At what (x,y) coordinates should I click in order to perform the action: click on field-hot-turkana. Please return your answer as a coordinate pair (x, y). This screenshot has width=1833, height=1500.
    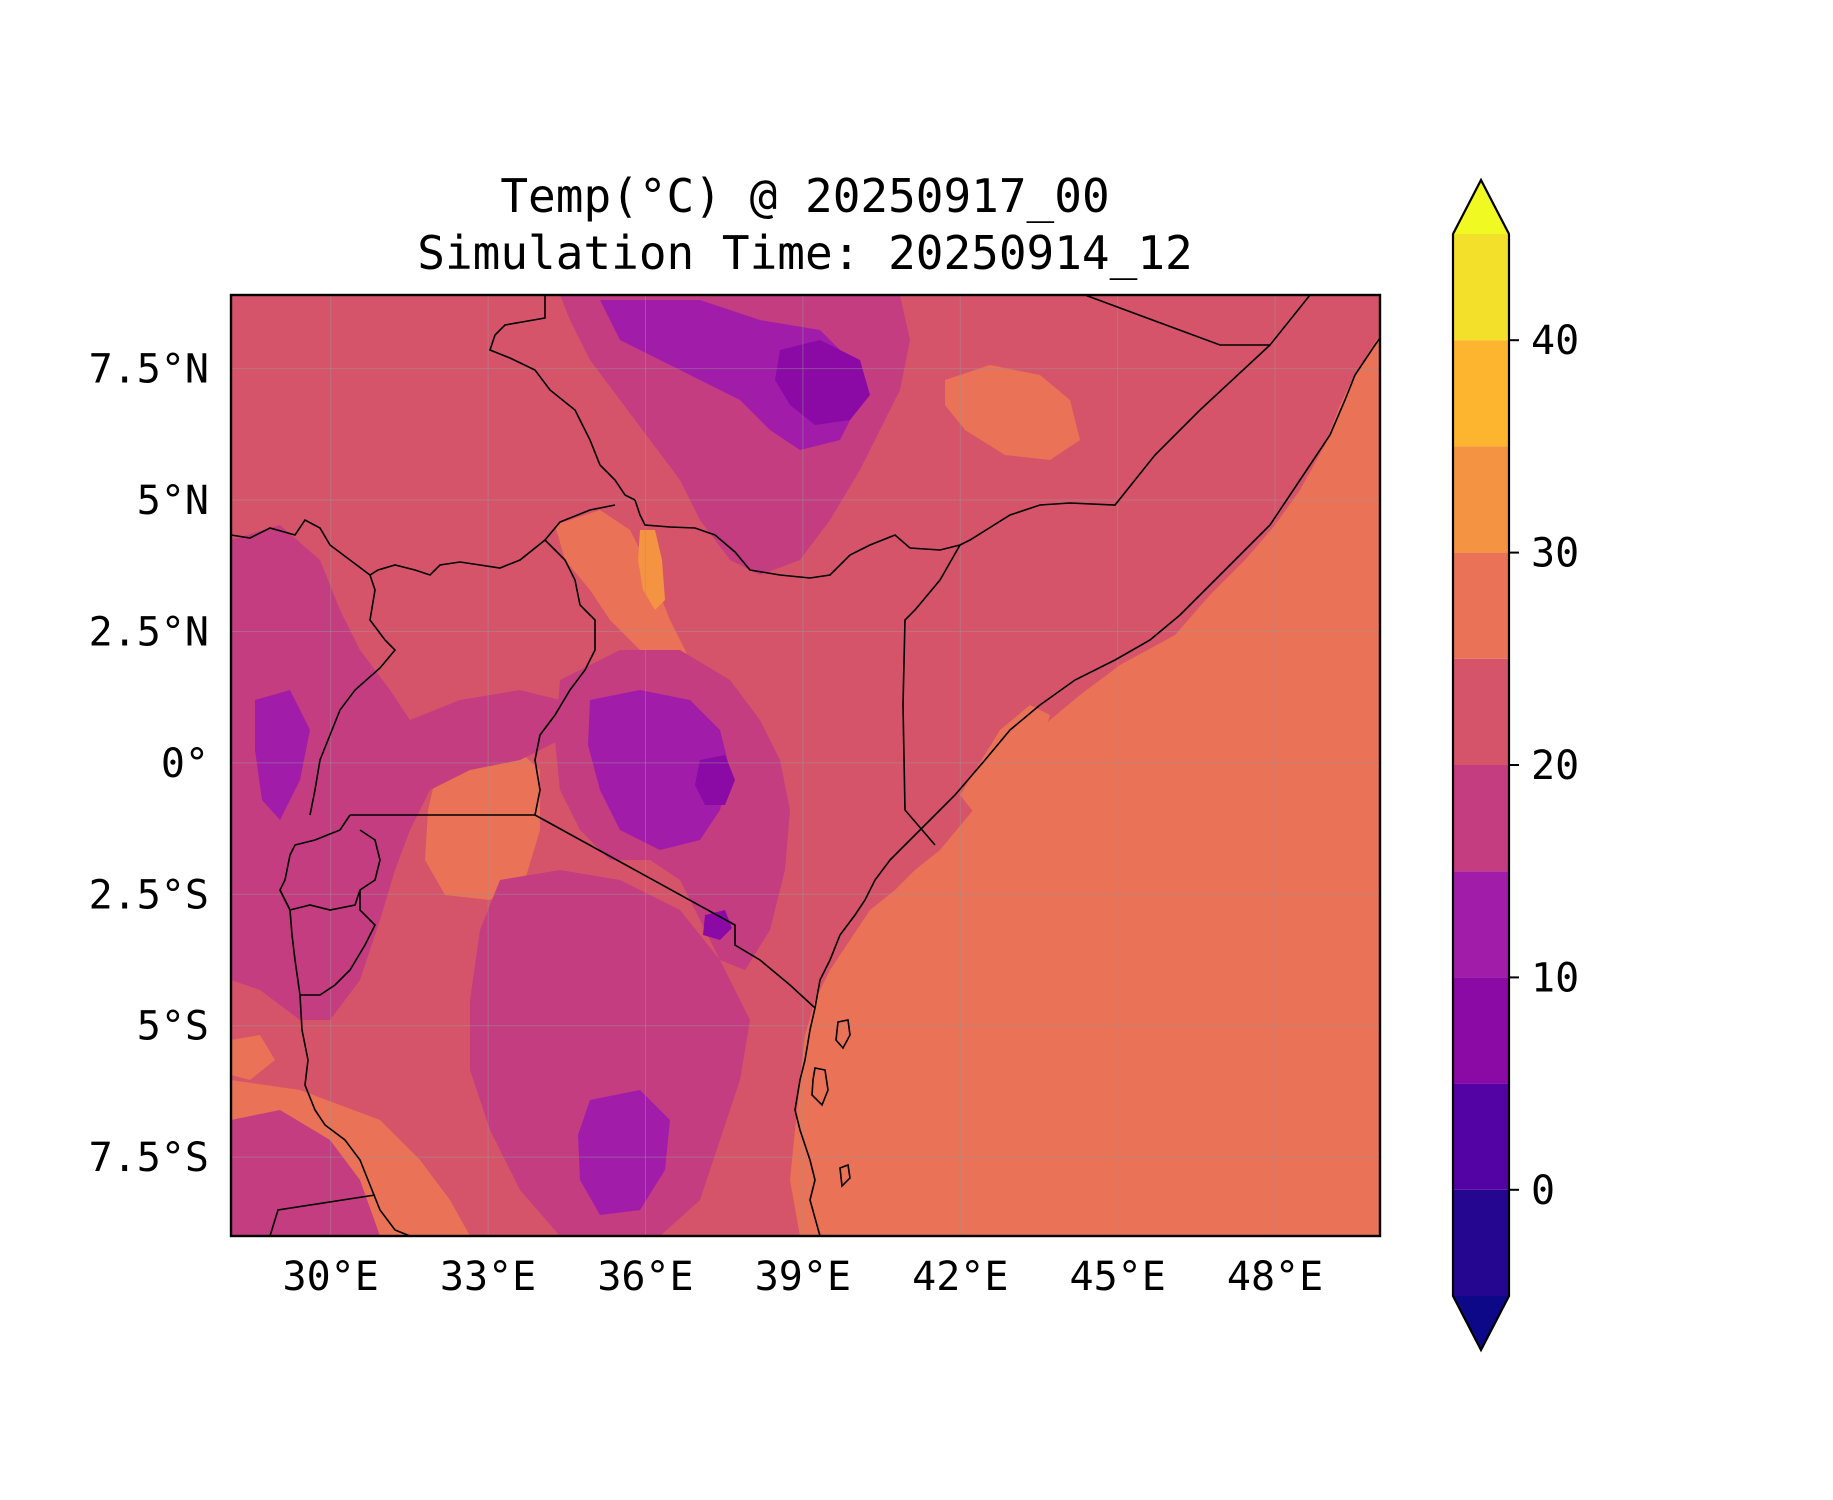
    Looking at the image, I should click on (651, 570).